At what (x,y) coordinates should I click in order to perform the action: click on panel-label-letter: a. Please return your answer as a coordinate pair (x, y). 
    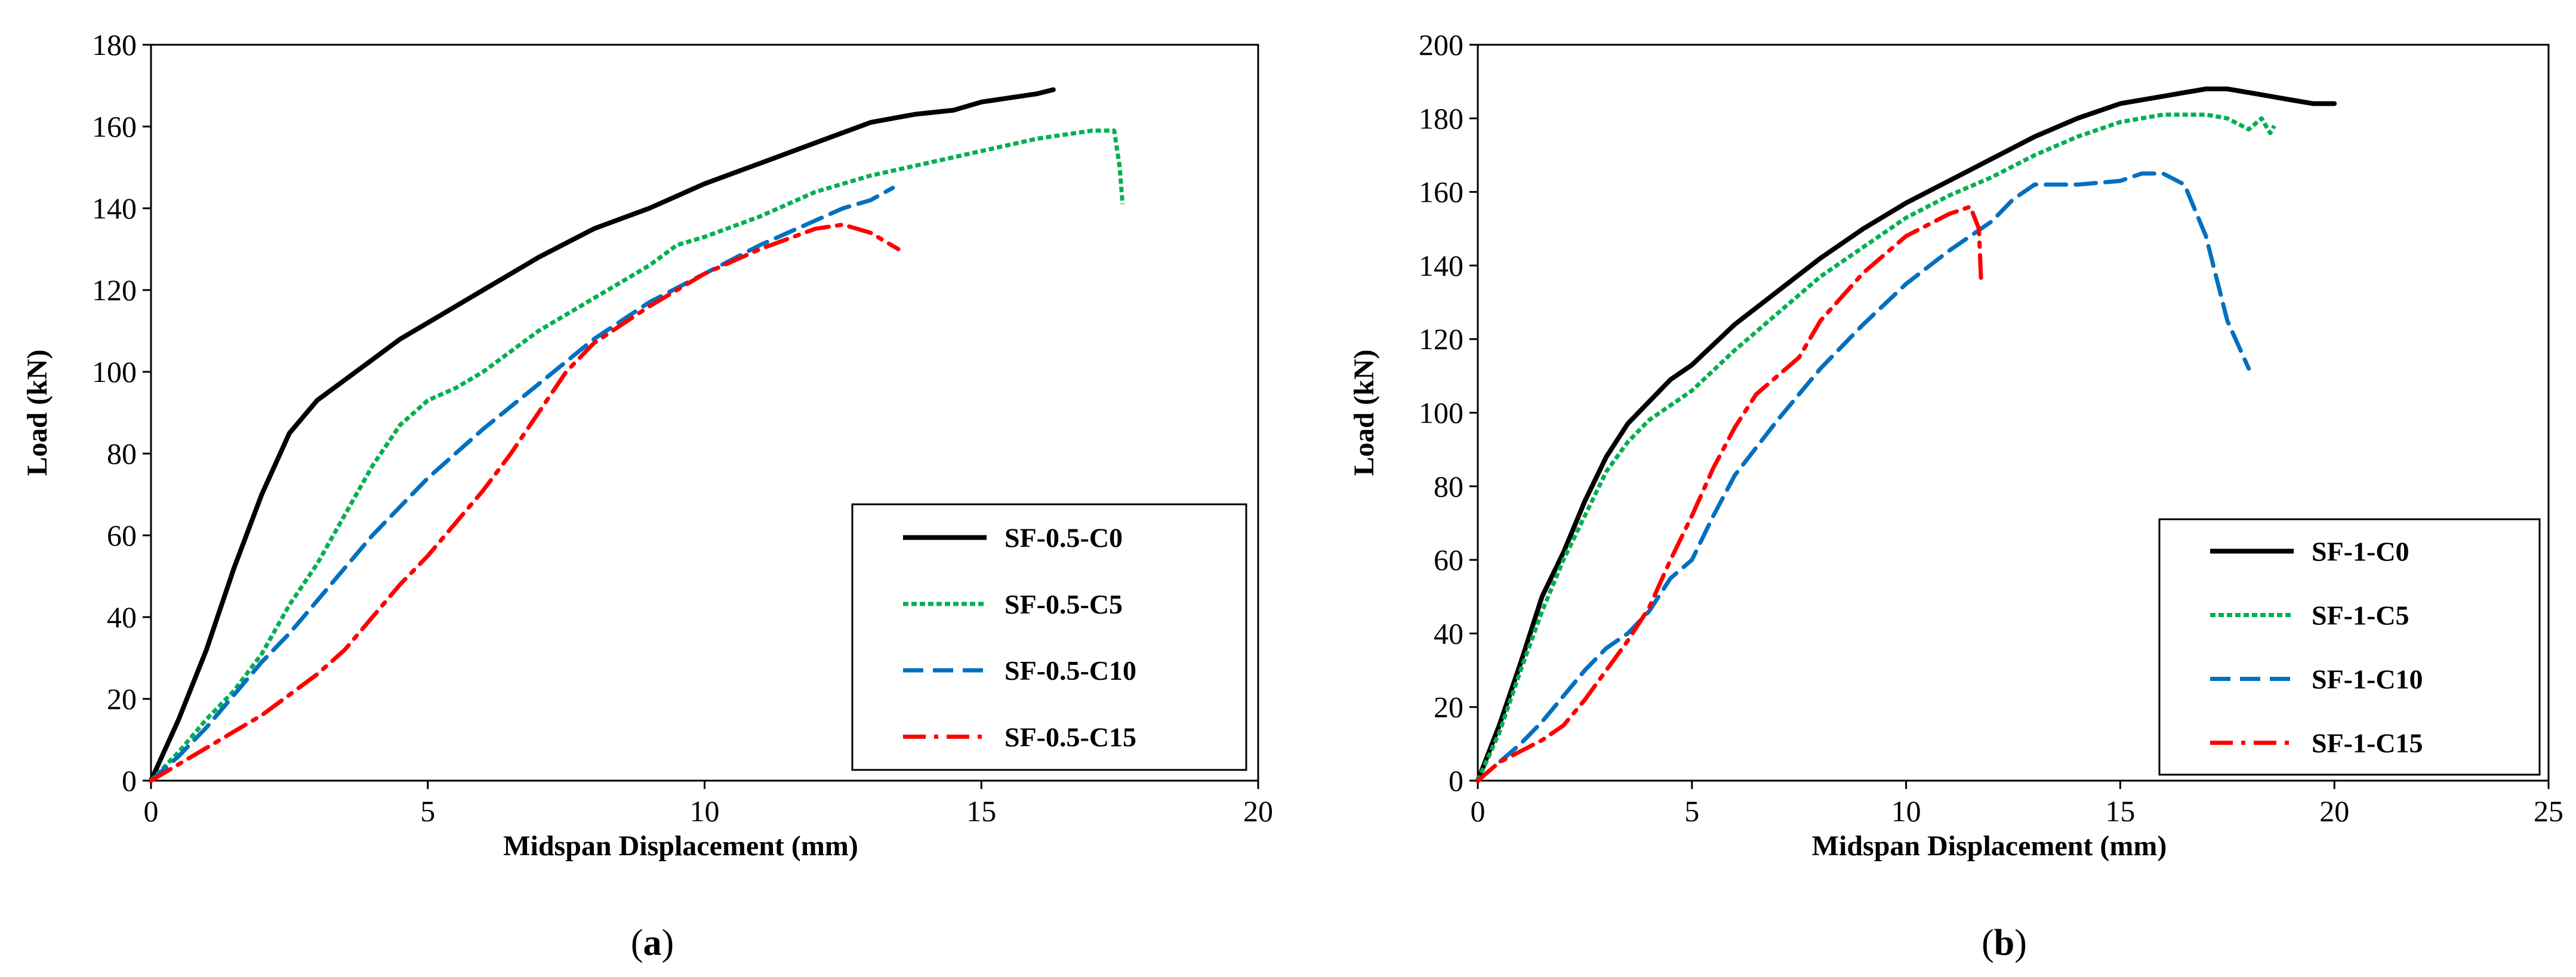
    Looking at the image, I should click on (652, 943).